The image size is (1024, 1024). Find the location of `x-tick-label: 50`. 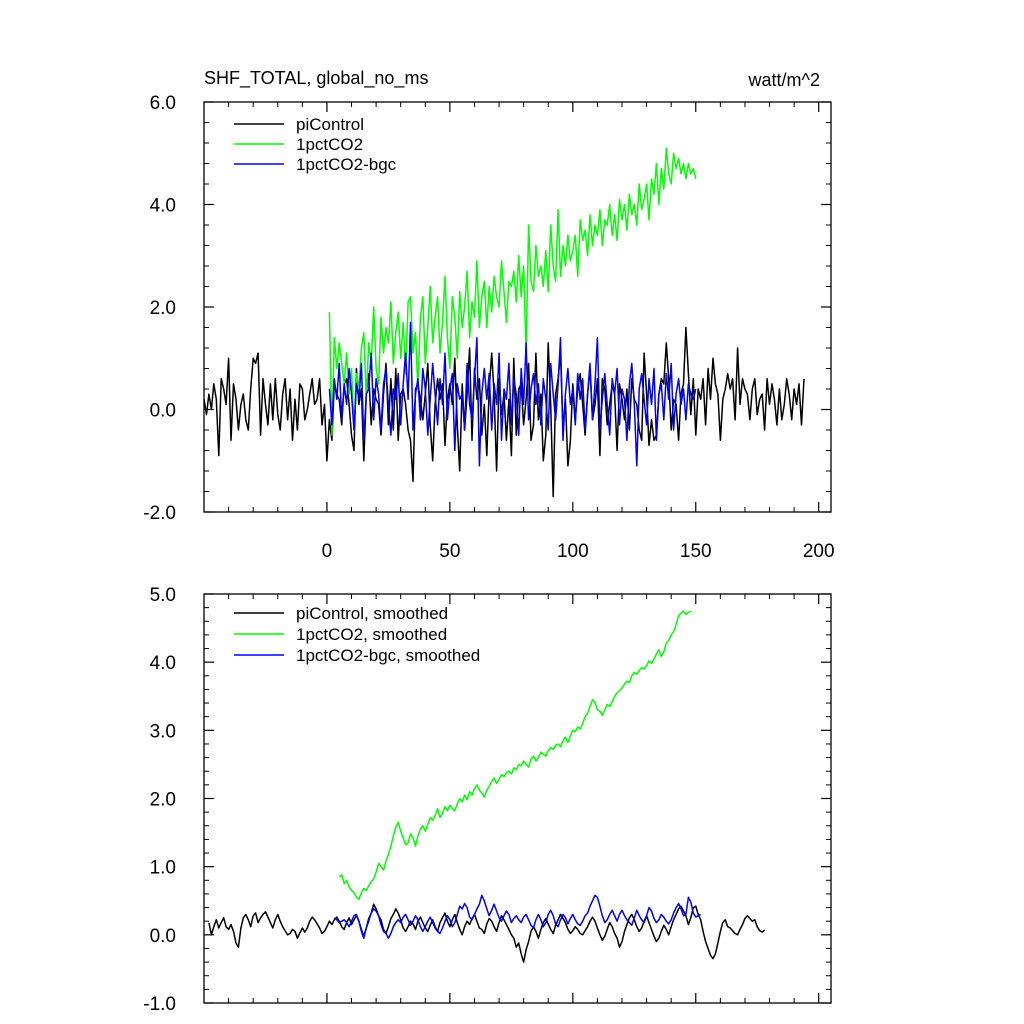

x-tick-label: 50 is located at coordinates (449, 551).